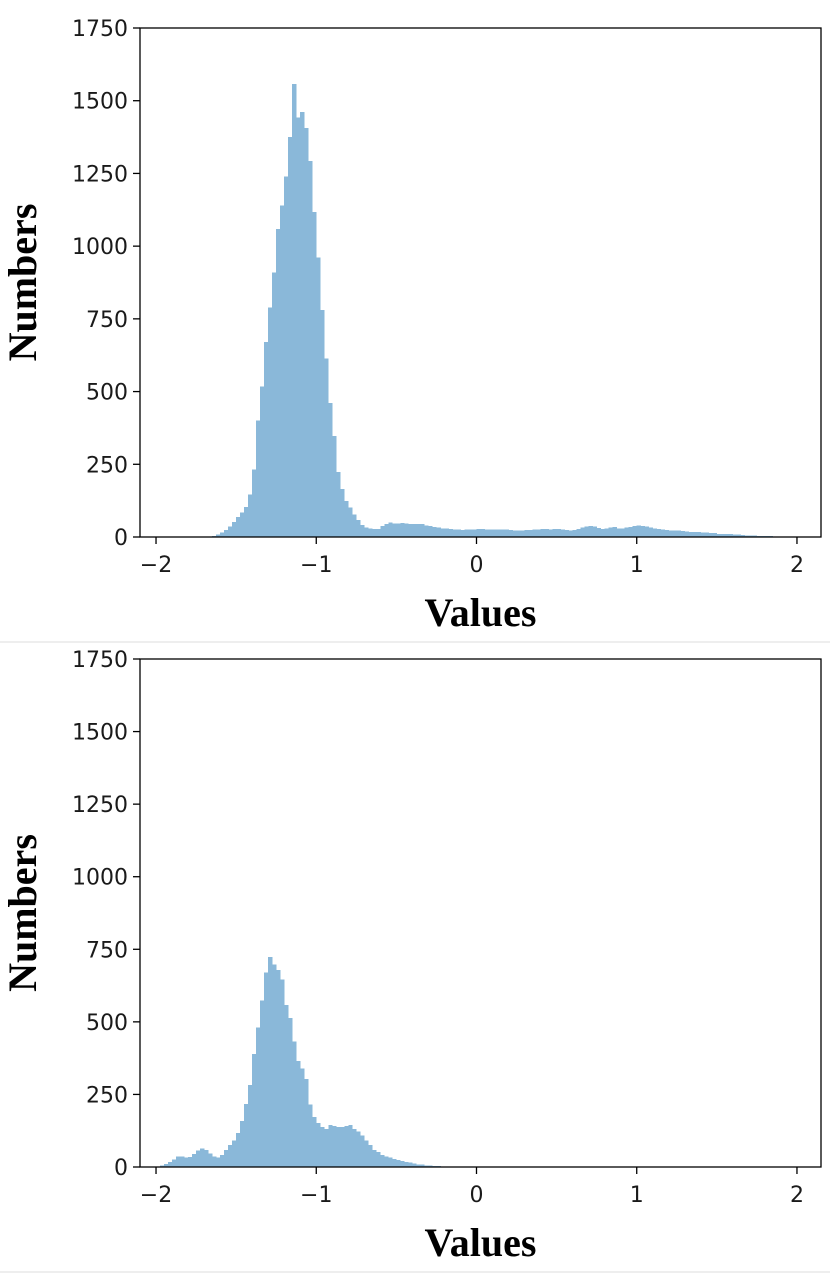  What do you see at coordinates (22, 913) in the screenshot?
I see `y-axis-title: Numbers` at bounding box center [22, 913].